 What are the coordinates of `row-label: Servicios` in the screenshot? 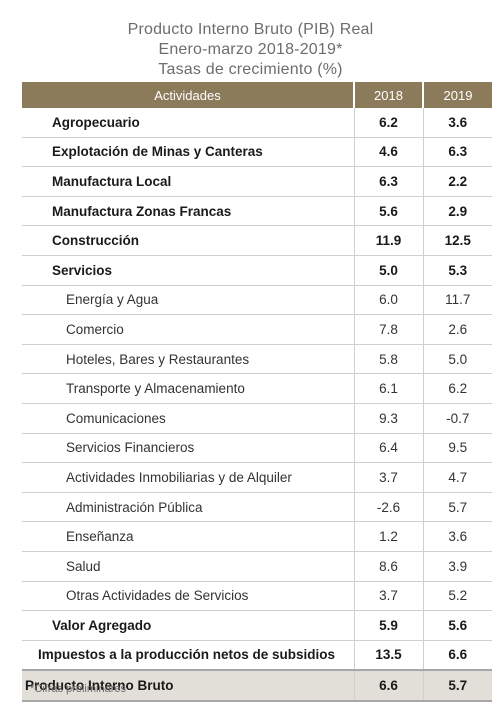 It's located at (188, 270).